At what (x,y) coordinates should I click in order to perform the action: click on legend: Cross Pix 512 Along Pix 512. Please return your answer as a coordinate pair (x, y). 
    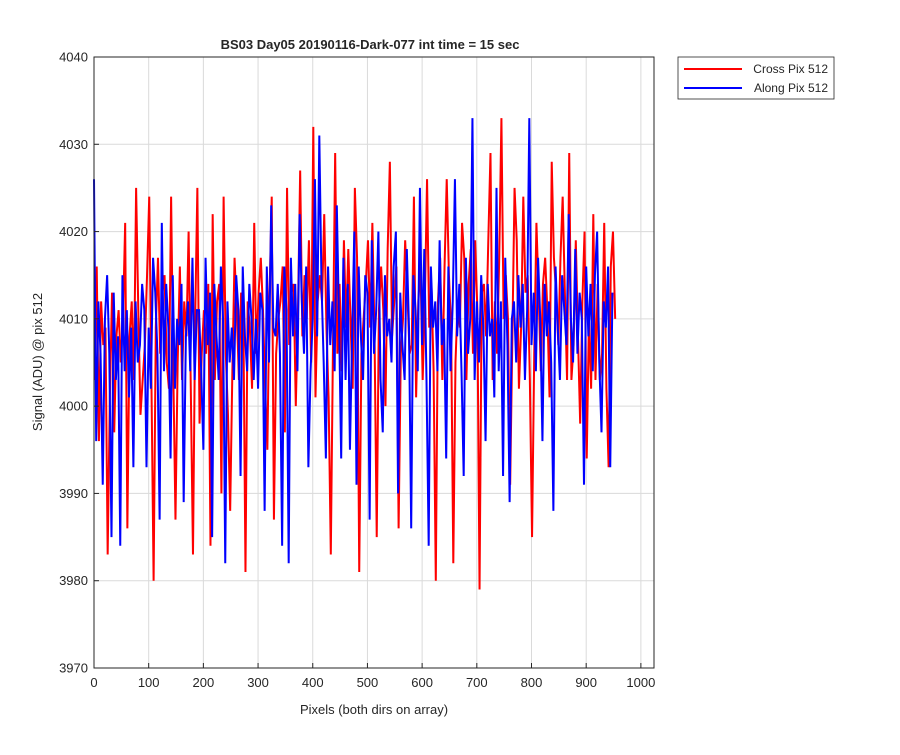
    Looking at the image, I should click on (756, 78).